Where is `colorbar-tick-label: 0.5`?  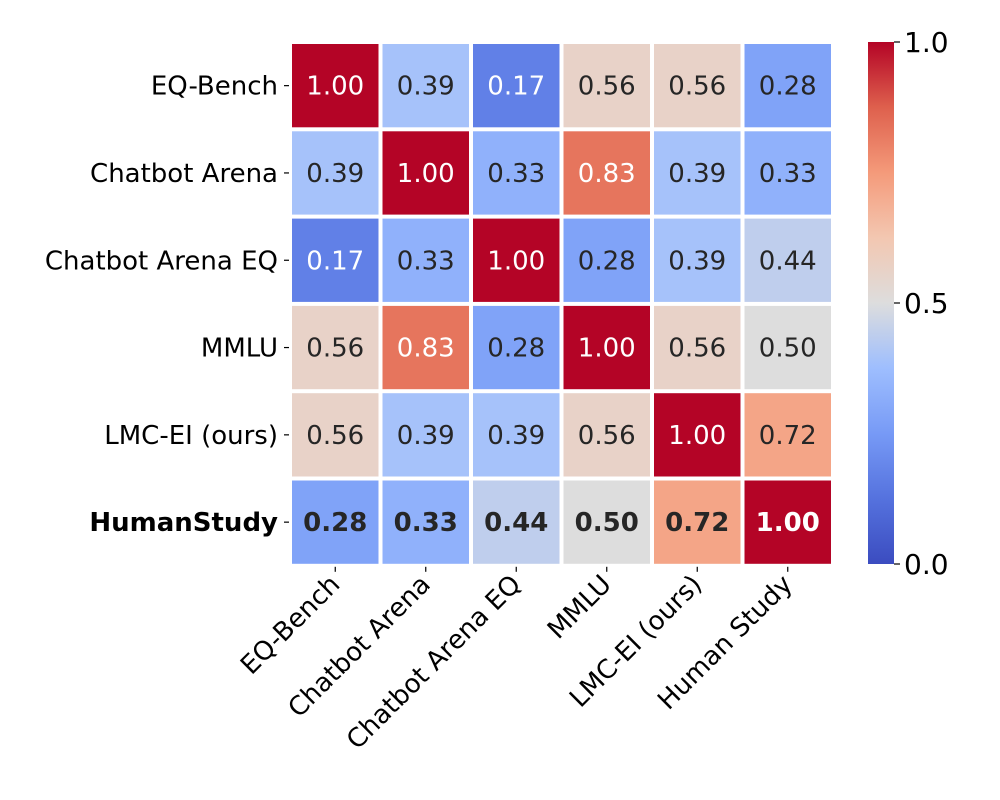
colorbar-tick-label: 0.5 is located at coordinates (926, 303).